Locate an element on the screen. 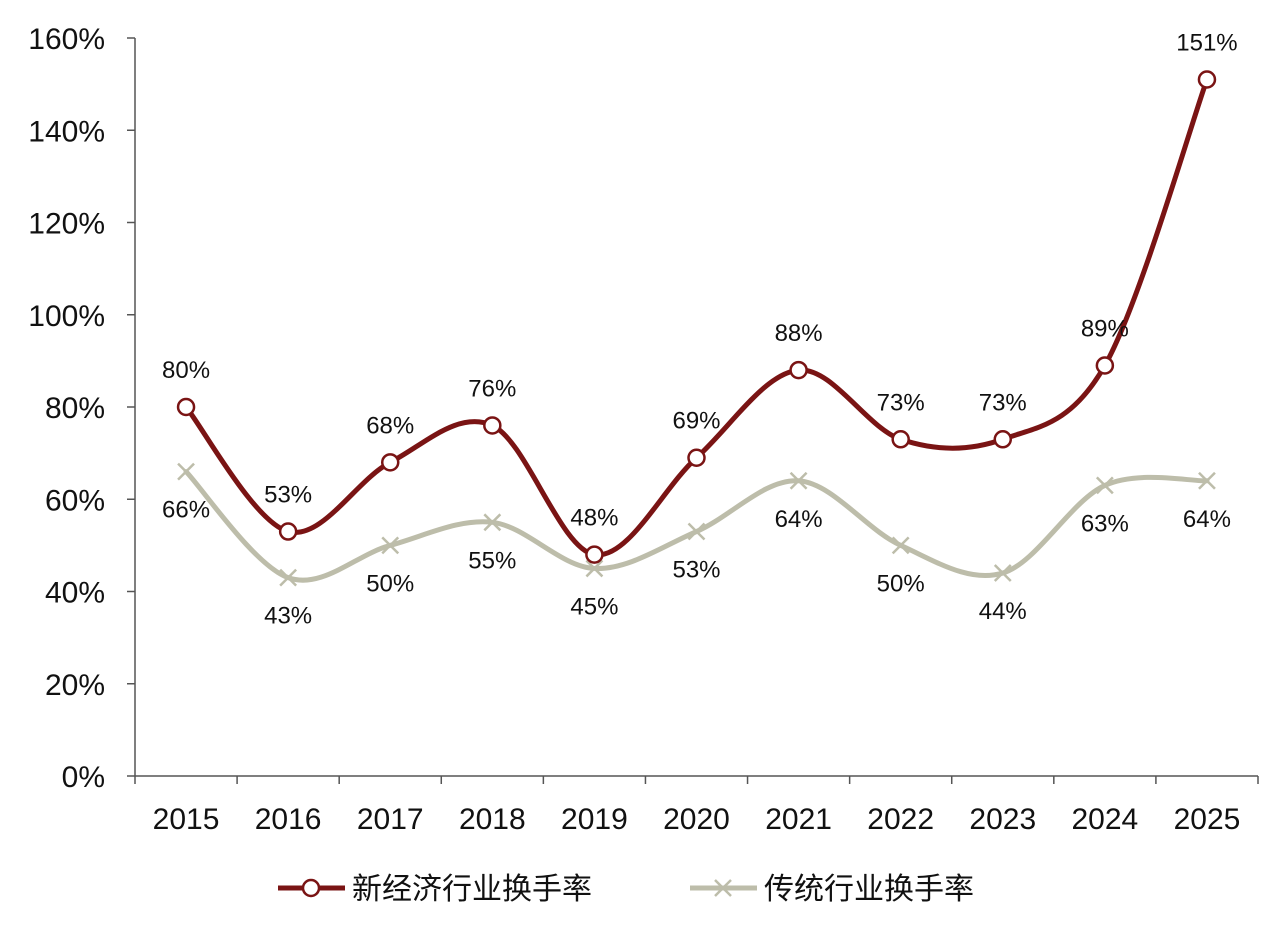 The width and height of the screenshot is (1266, 926). new-economy-data-label: 53% is located at coordinates (288, 495).